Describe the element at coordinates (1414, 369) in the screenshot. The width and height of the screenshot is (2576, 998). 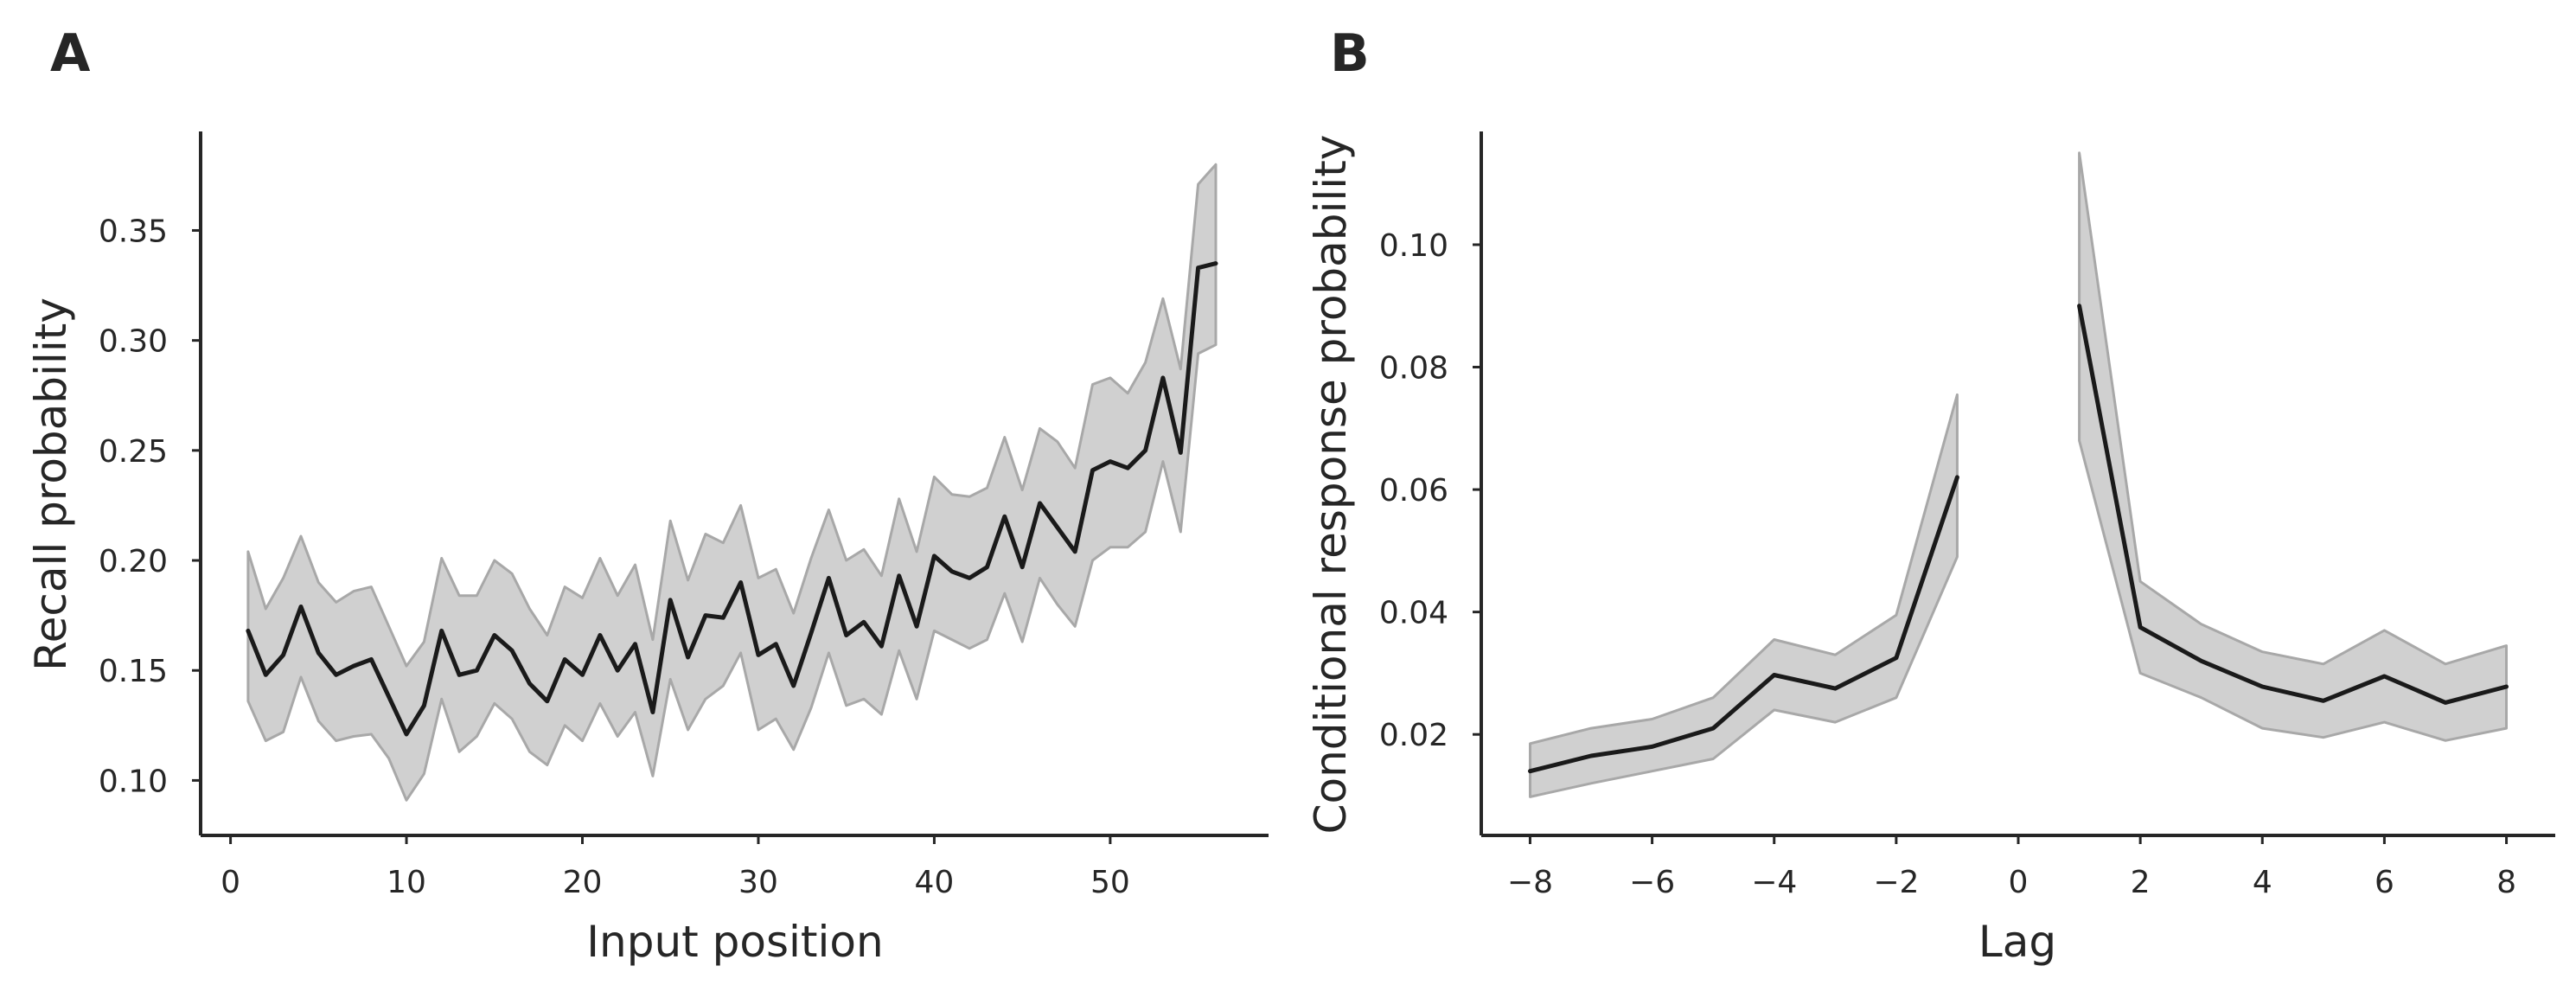
I see `y-tick-label: 0.08` at that location.